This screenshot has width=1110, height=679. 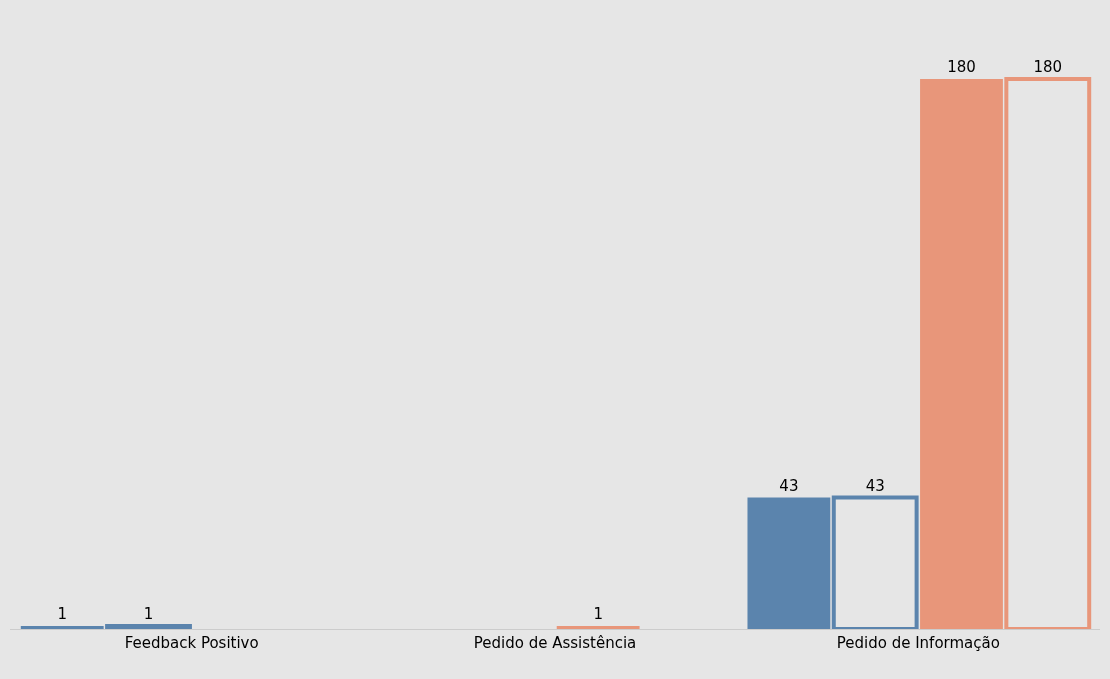 What do you see at coordinates (191, 643) in the screenshot?
I see `x-tick-label: Feedback Positivo` at bounding box center [191, 643].